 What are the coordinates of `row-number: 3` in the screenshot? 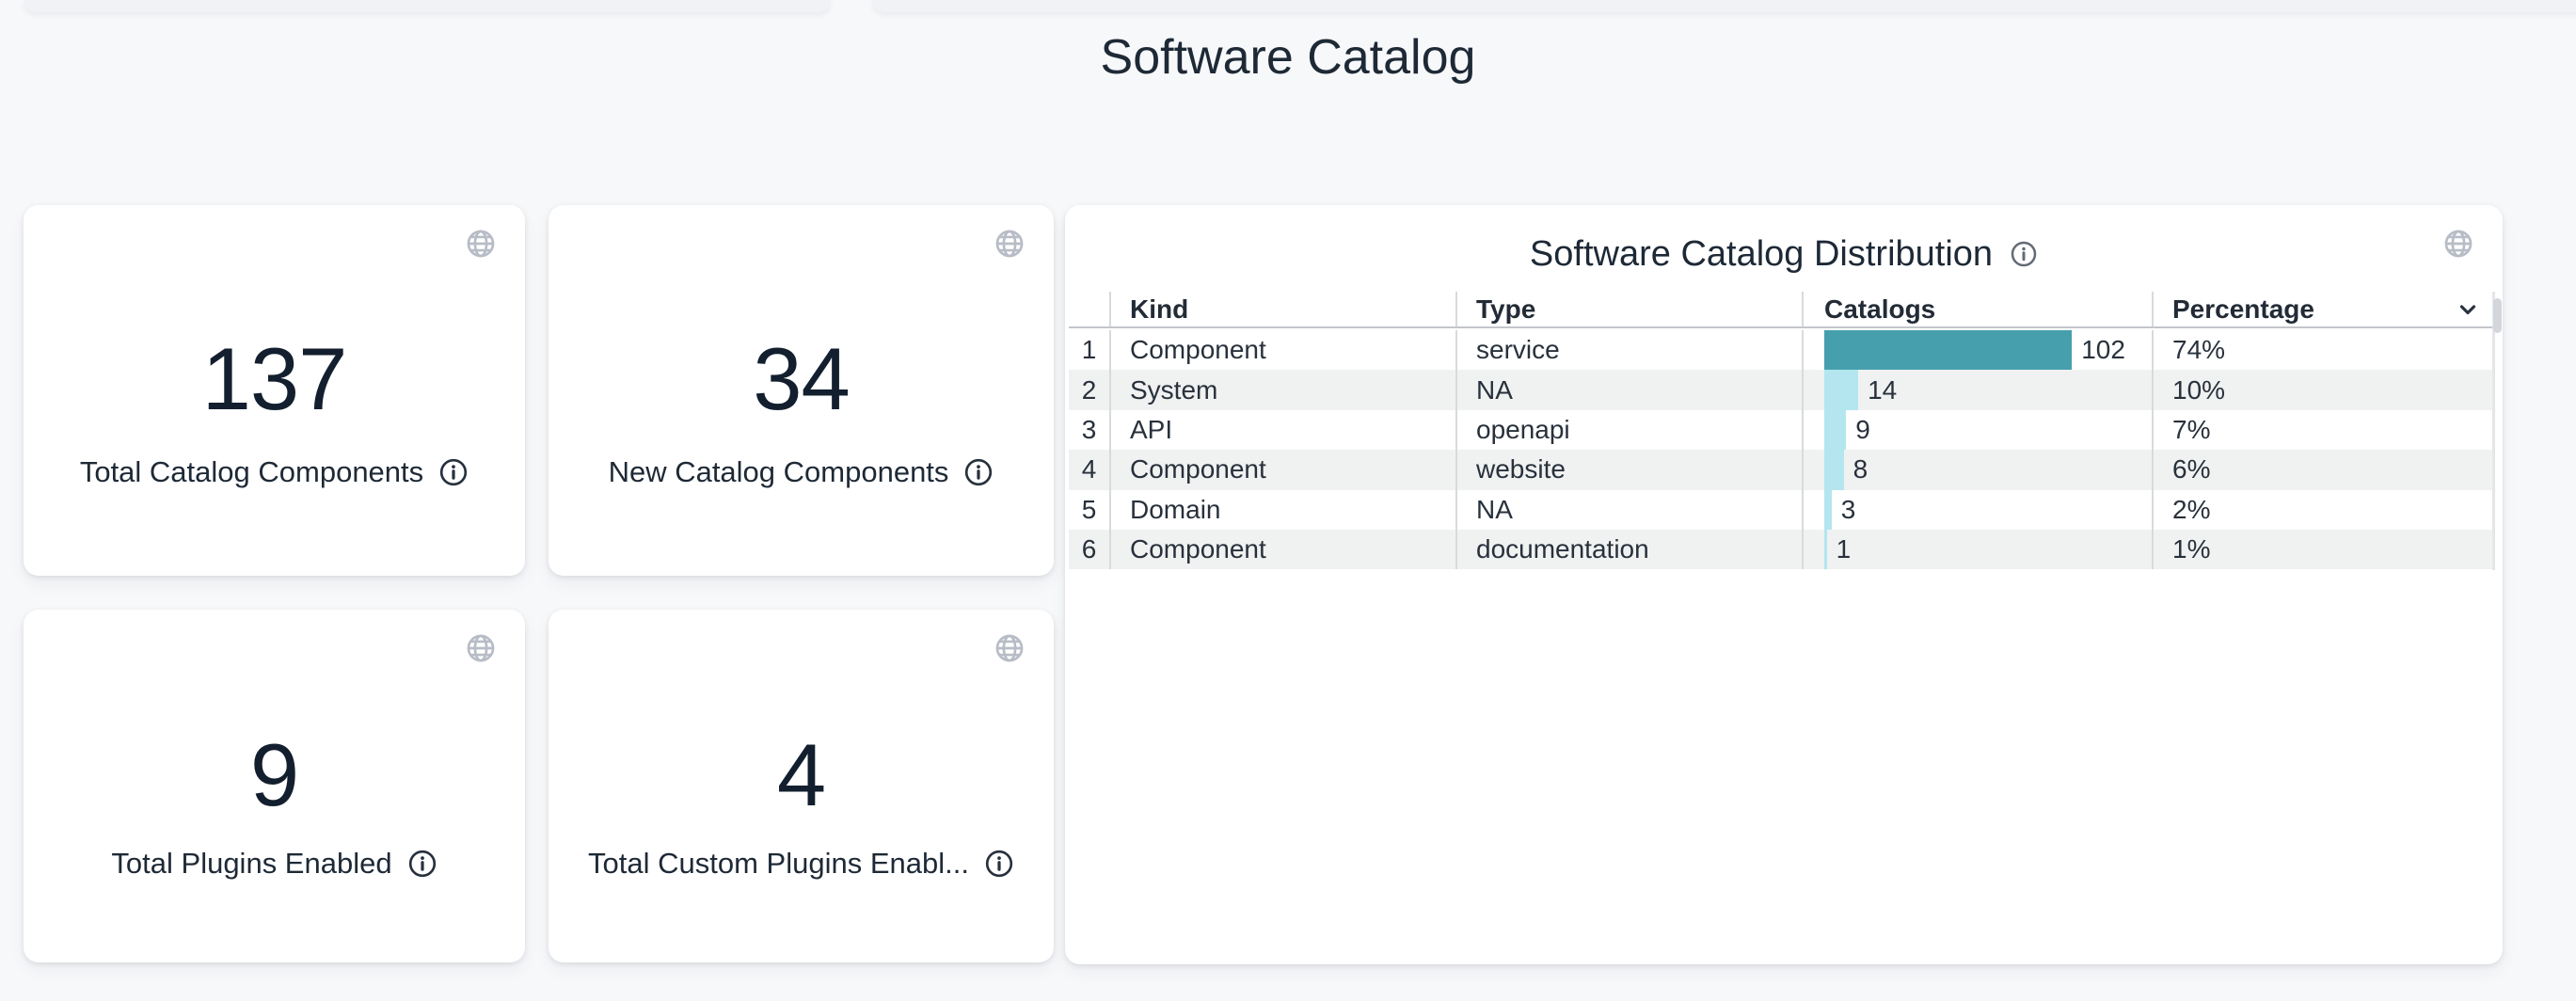 It's located at (1089, 430).